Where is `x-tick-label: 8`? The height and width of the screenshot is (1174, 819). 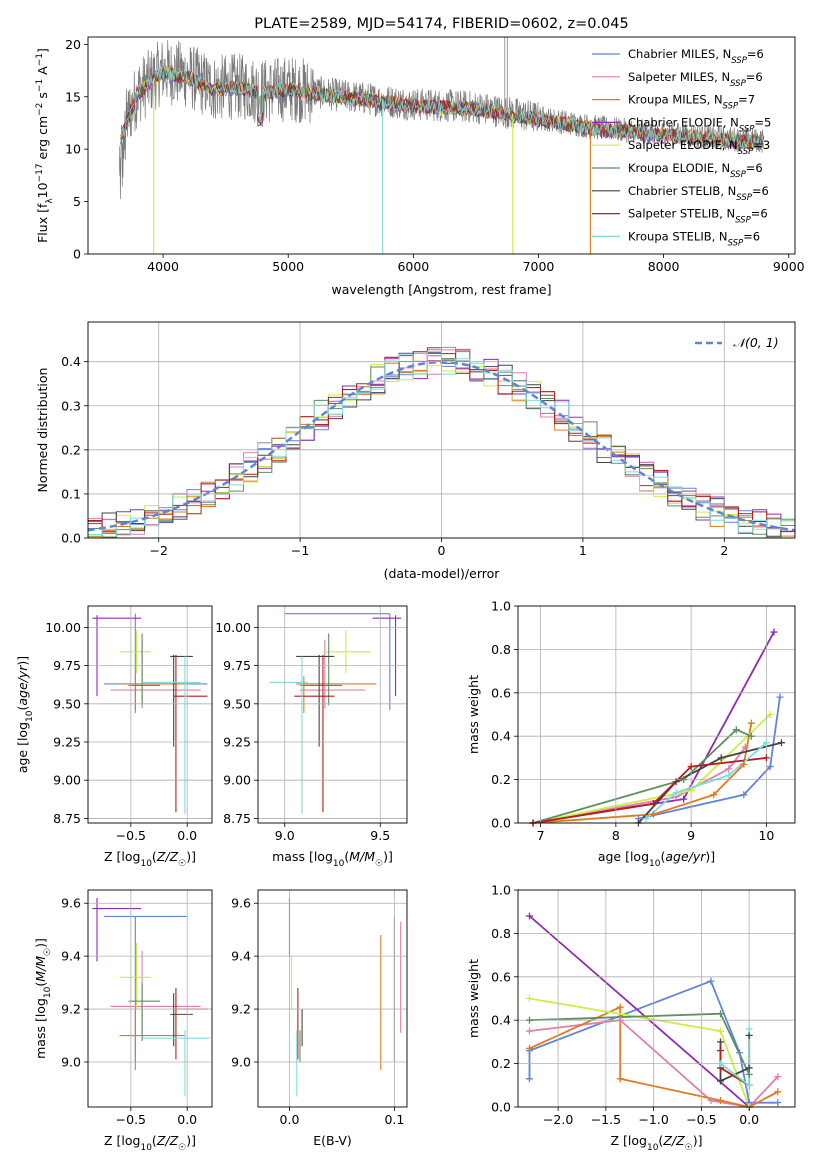
x-tick-label: 8 is located at coordinates (616, 835).